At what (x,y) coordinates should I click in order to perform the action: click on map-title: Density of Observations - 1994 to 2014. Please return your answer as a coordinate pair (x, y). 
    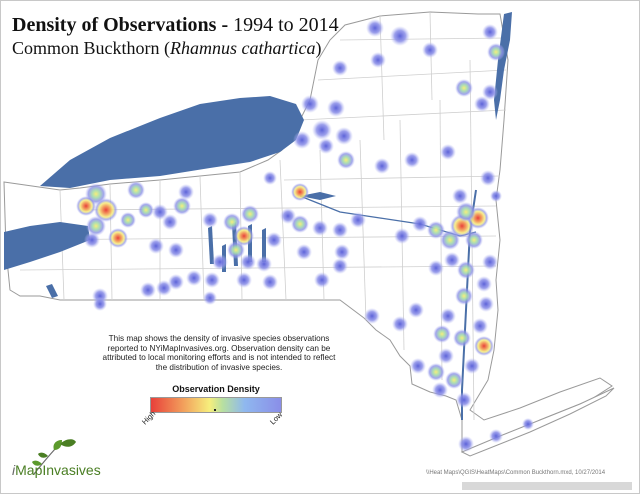
    Looking at the image, I should click on (175, 25).